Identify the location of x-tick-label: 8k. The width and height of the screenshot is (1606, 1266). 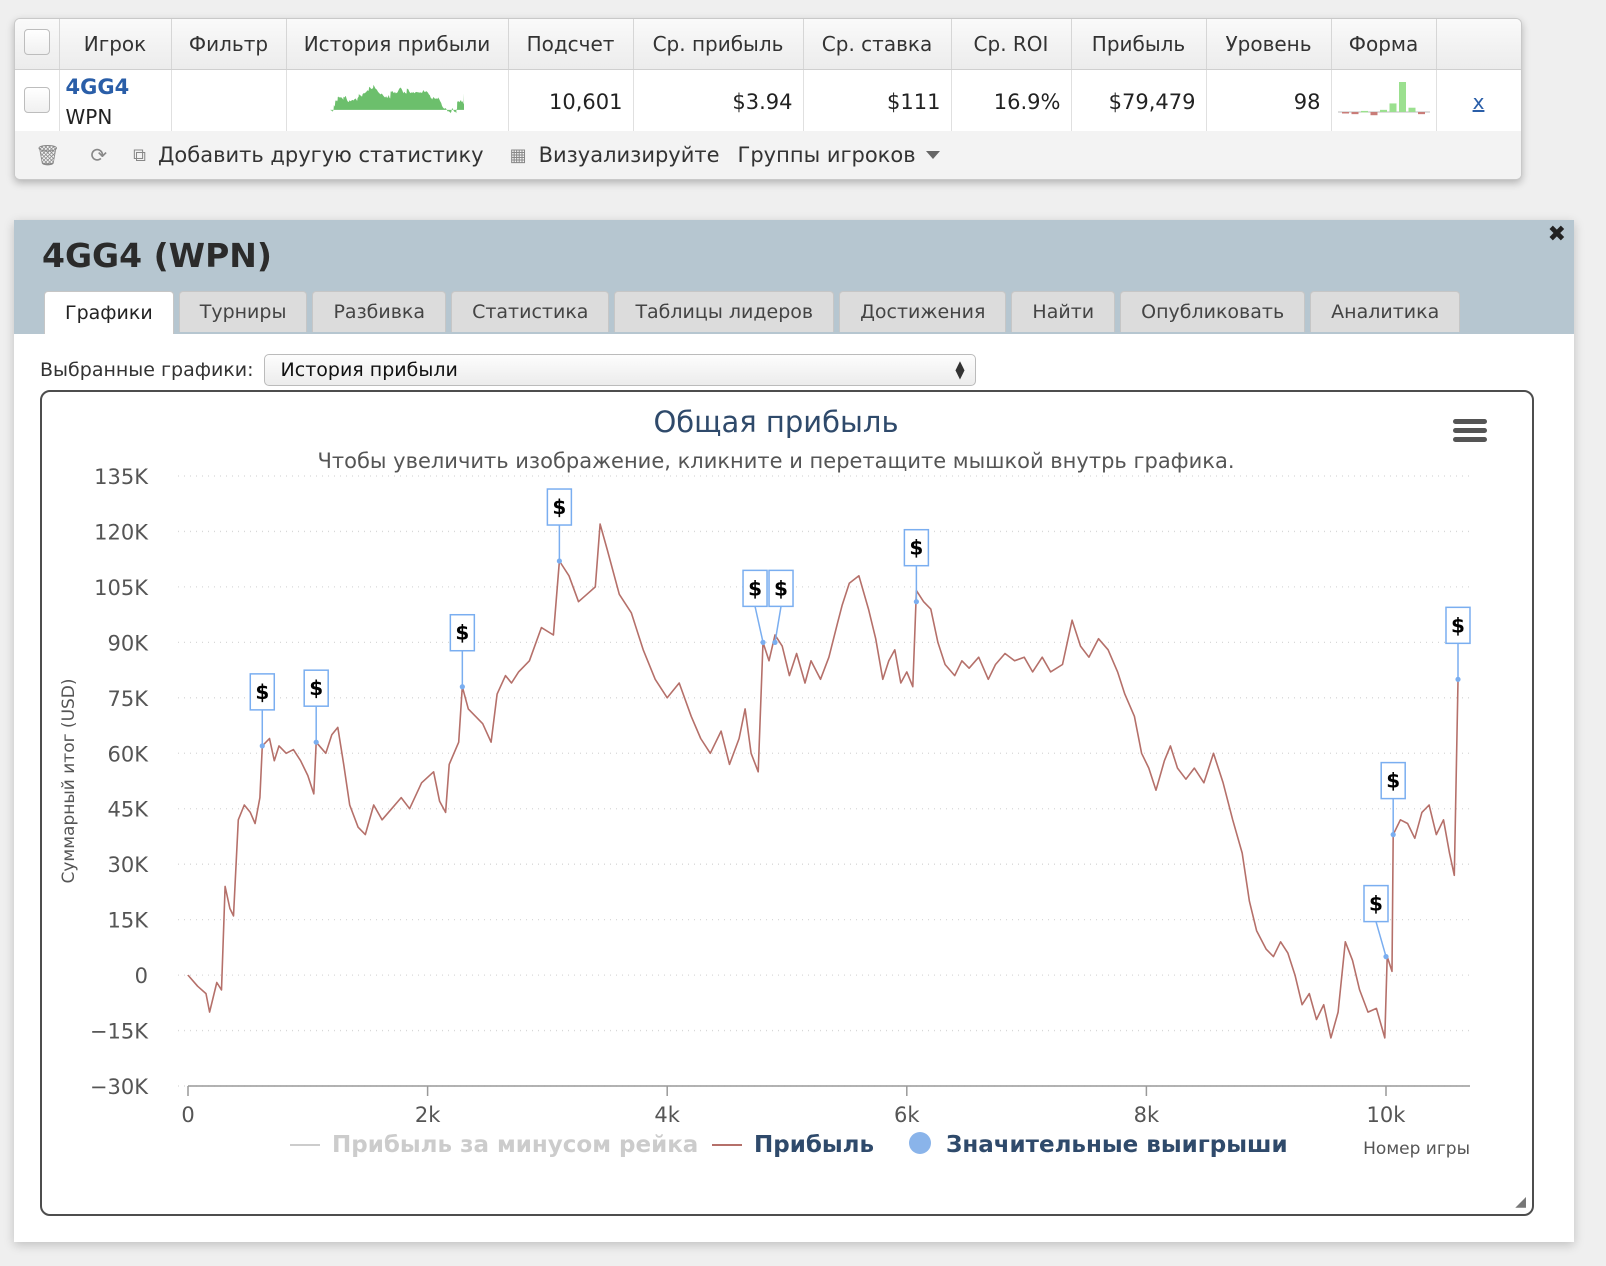
(1147, 1115).